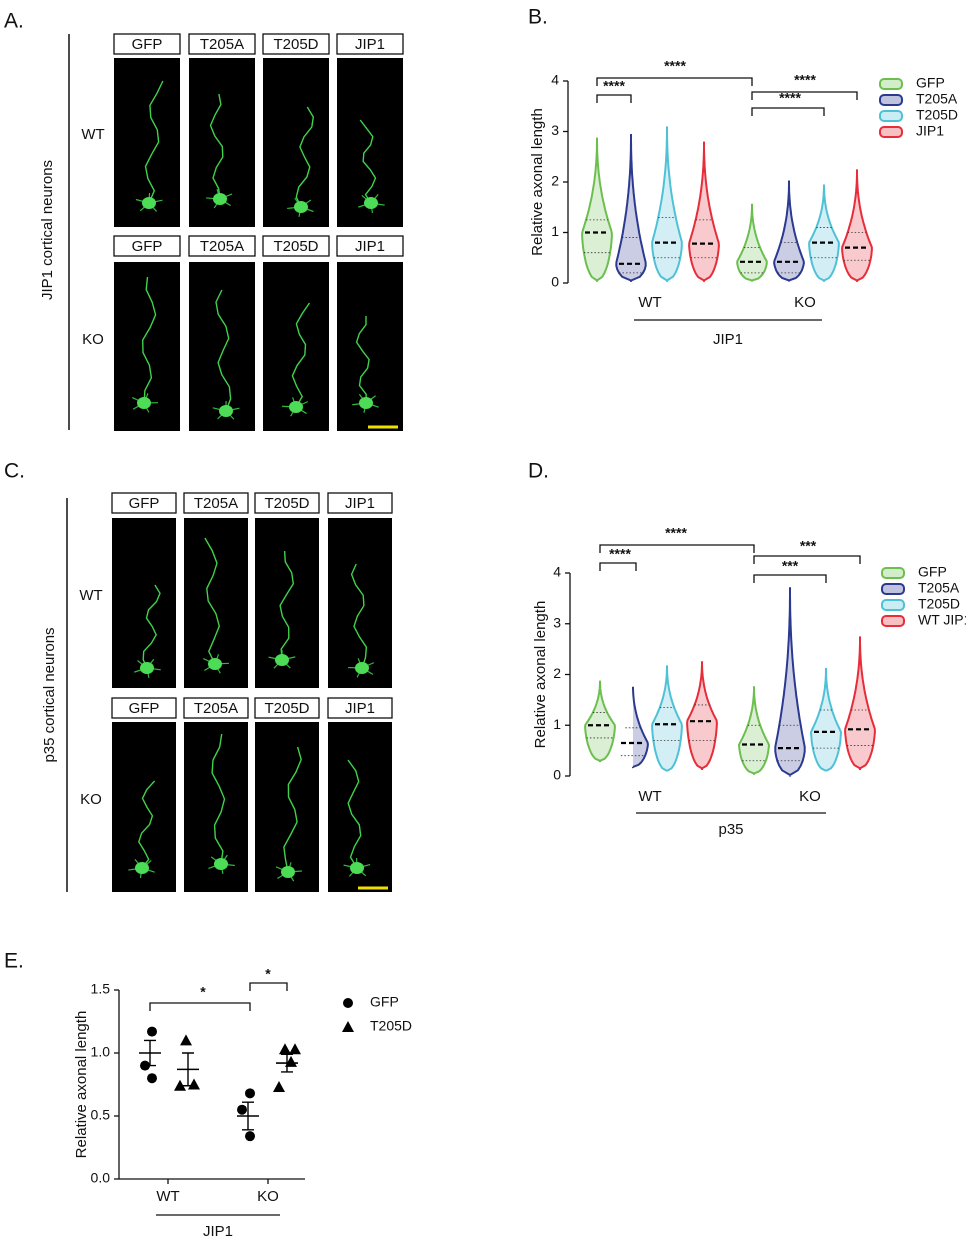  I want to click on row-label: KO, so click(91, 799).